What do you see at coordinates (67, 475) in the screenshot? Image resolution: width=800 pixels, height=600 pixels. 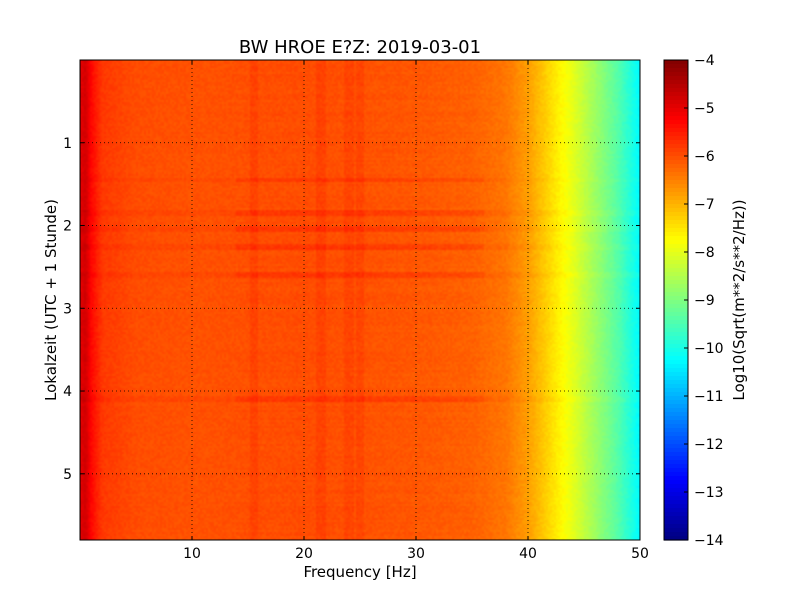 I see `y-tick-label: 5` at bounding box center [67, 475].